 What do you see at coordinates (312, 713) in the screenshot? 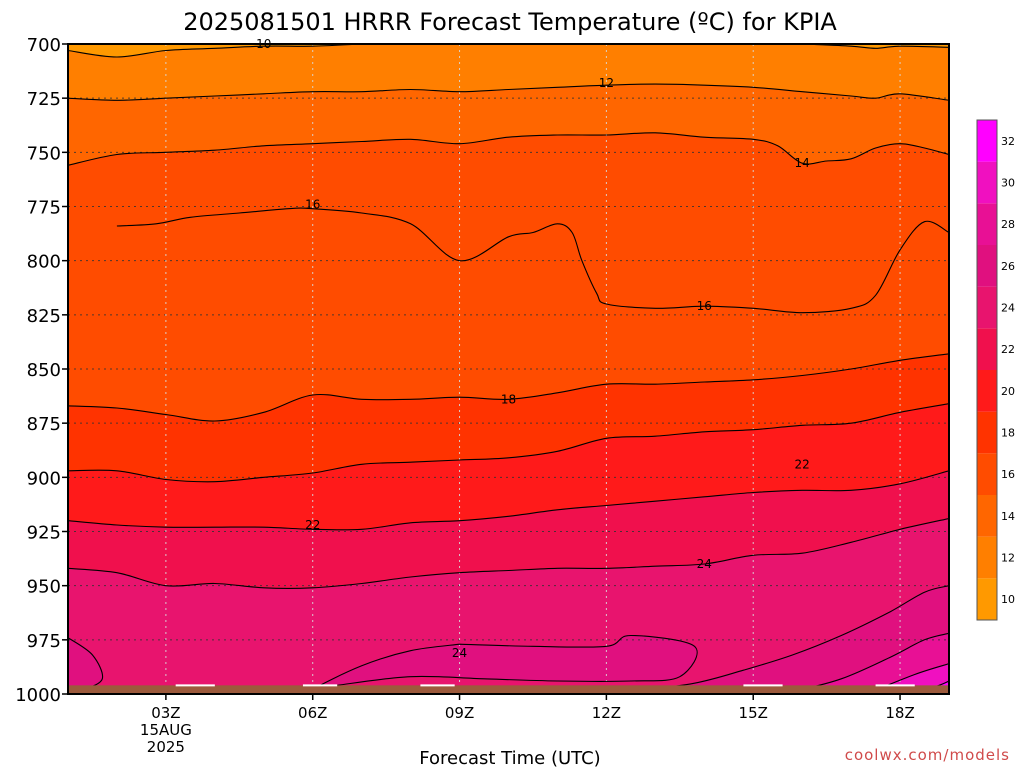
I see `x-tick-label: 06Z` at bounding box center [312, 713].